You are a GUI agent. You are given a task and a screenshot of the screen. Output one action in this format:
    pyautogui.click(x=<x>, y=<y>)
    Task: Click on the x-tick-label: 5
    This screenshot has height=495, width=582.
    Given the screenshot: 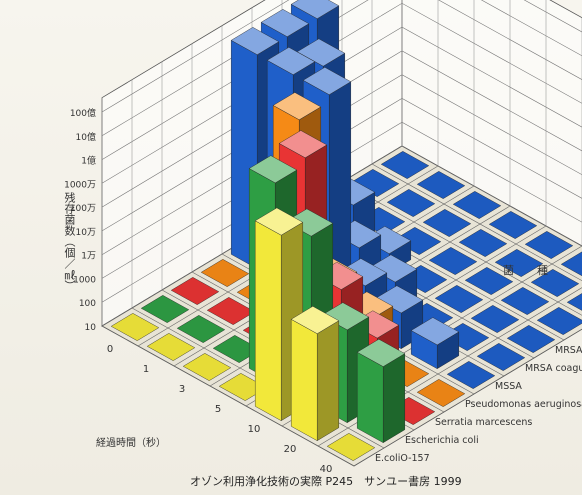 What is the action you would take?
    pyautogui.click(x=218, y=409)
    